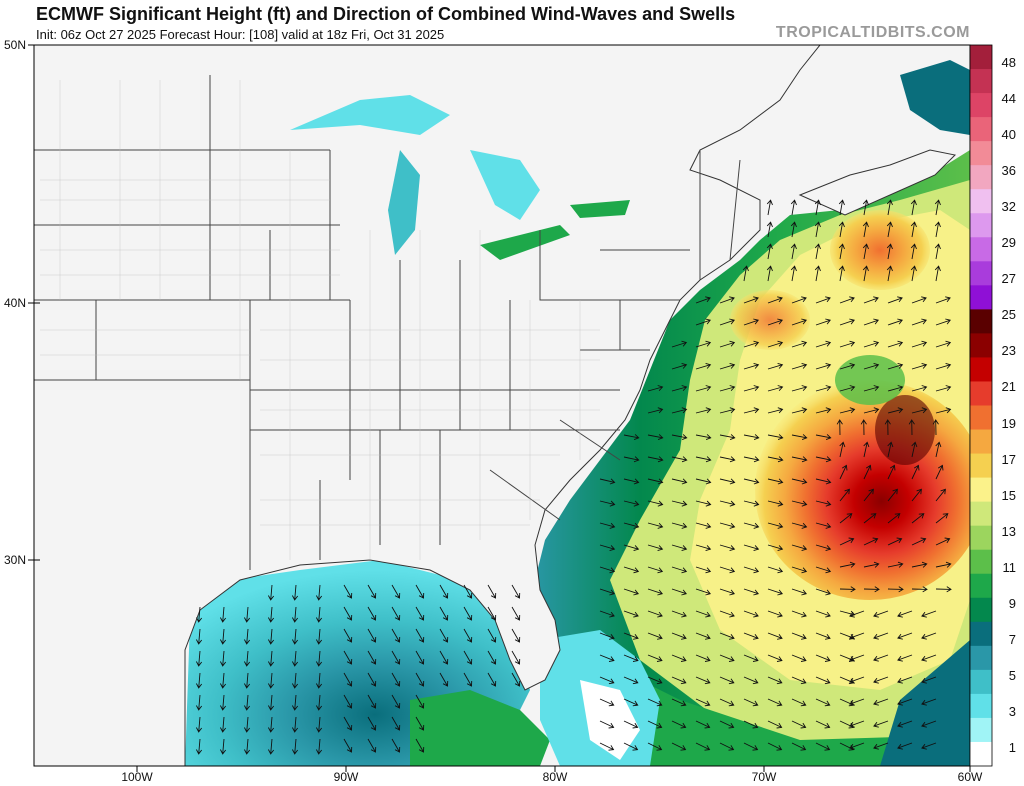 Image resolution: width=1024 pixels, height=786 pixels. What do you see at coordinates (15, 45) in the screenshot?
I see `lat-label-50n: 50N` at bounding box center [15, 45].